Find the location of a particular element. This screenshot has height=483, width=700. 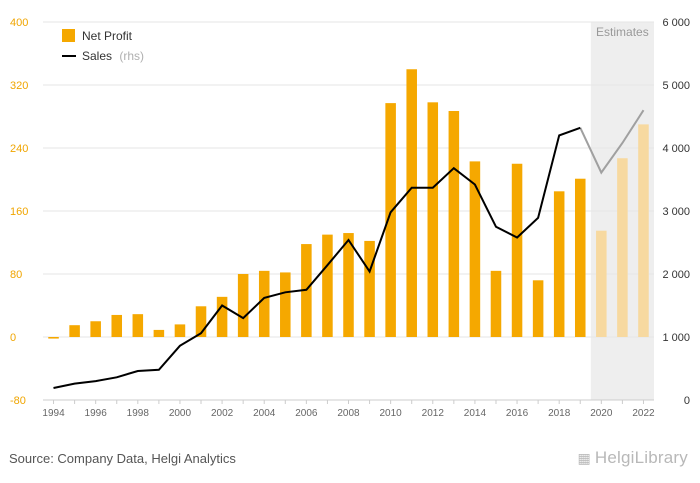

legend: Net Profit Sales (rhs) is located at coordinates (103, 46).